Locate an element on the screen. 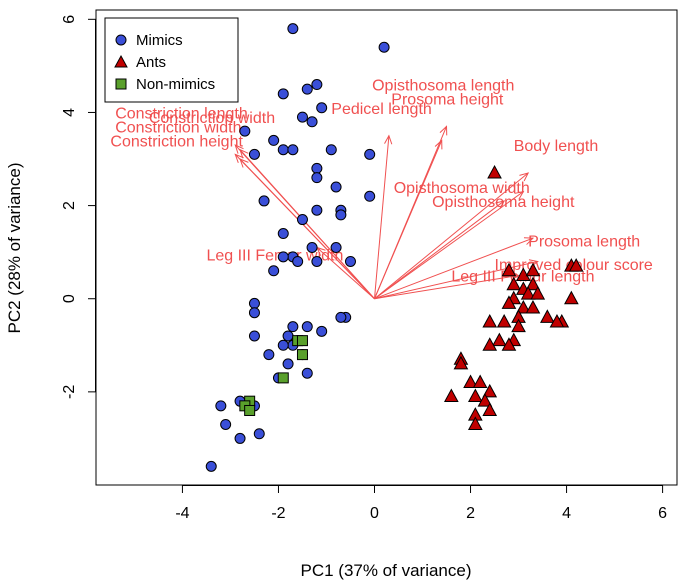 This screenshot has width=700, height=583. legend-ants-icon is located at coordinates (121, 61).